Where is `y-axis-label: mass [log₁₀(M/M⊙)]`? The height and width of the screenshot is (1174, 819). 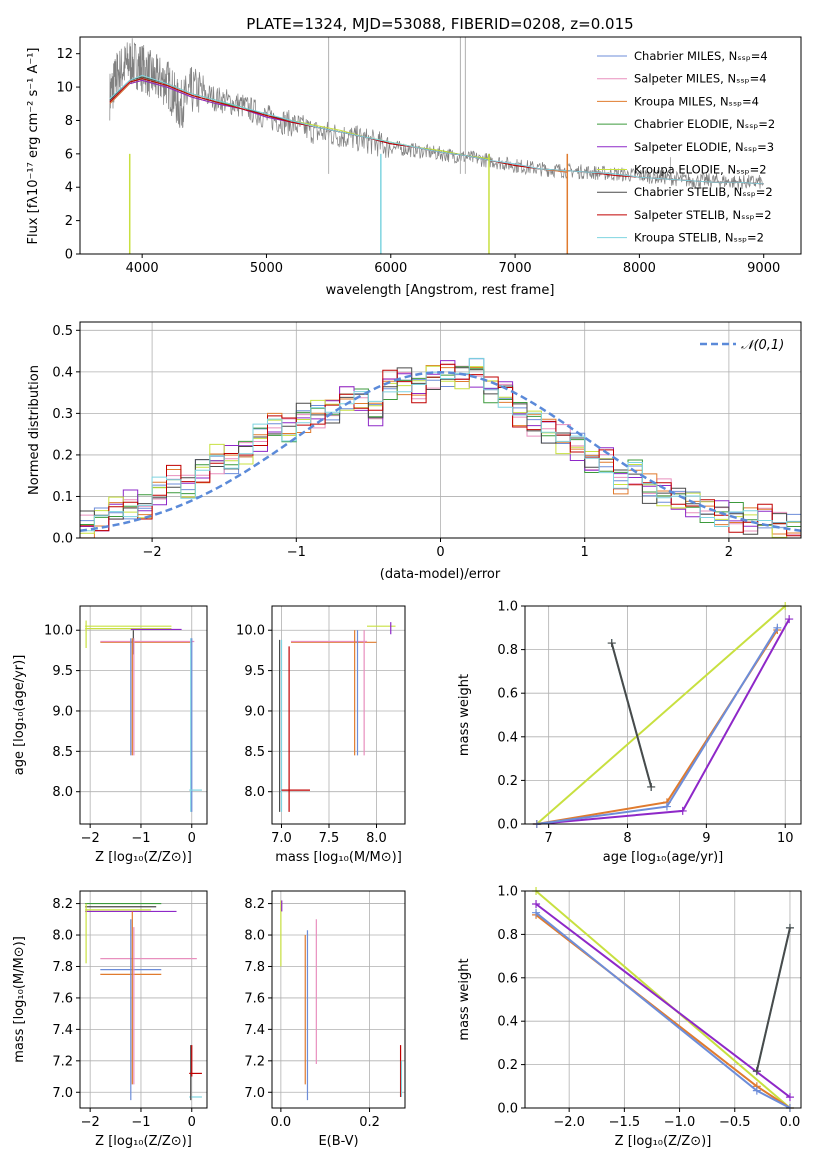 y-axis-label: mass [log₁₀(M/M⊙)] is located at coordinates (19, 999).